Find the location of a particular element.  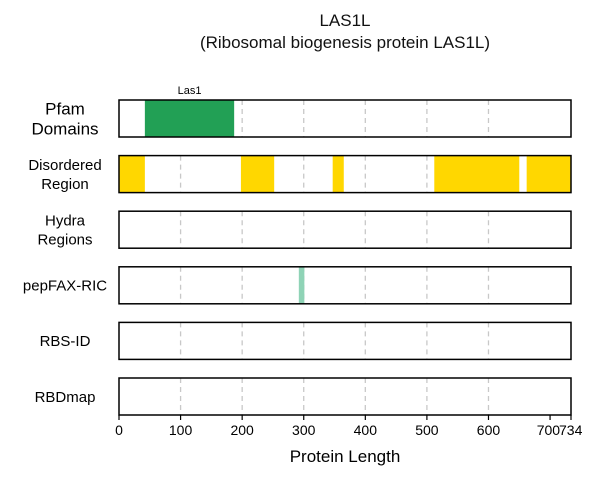

chart-title: LAS1L is located at coordinates (345, 20).